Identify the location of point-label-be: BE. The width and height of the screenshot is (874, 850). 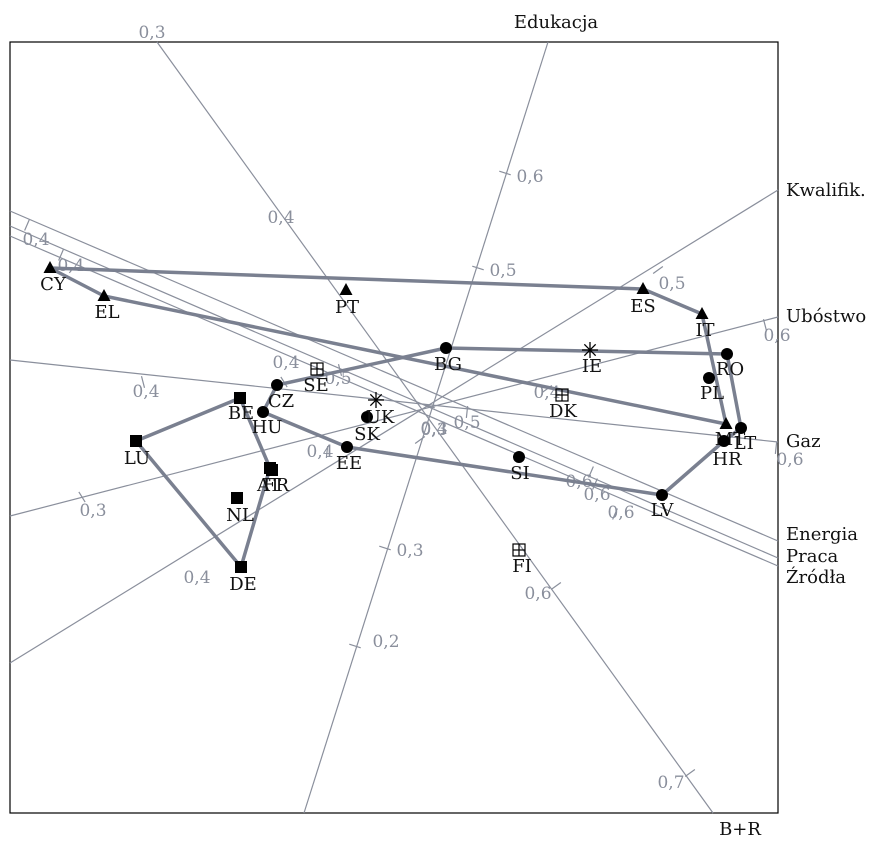
(241, 413).